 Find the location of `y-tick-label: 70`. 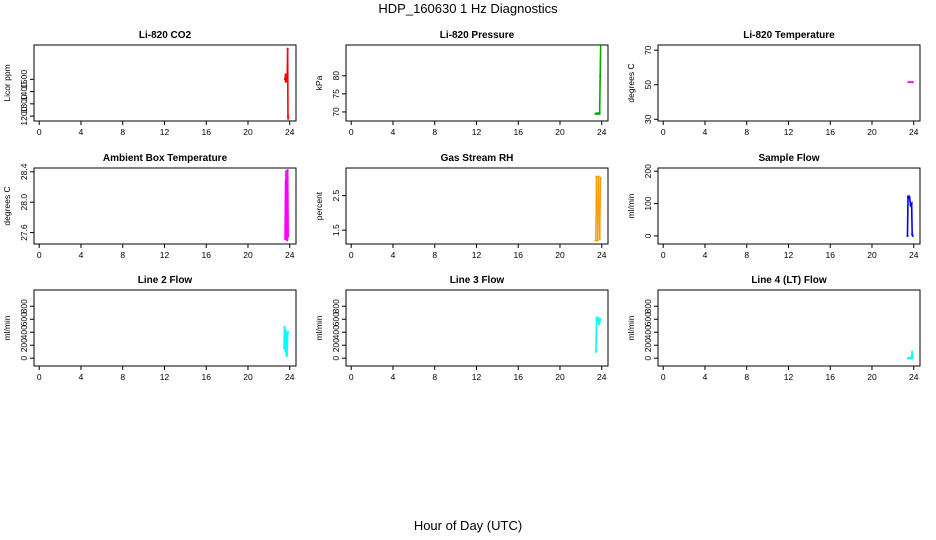

y-tick-label: 70 is located at coordinates (336, 112).